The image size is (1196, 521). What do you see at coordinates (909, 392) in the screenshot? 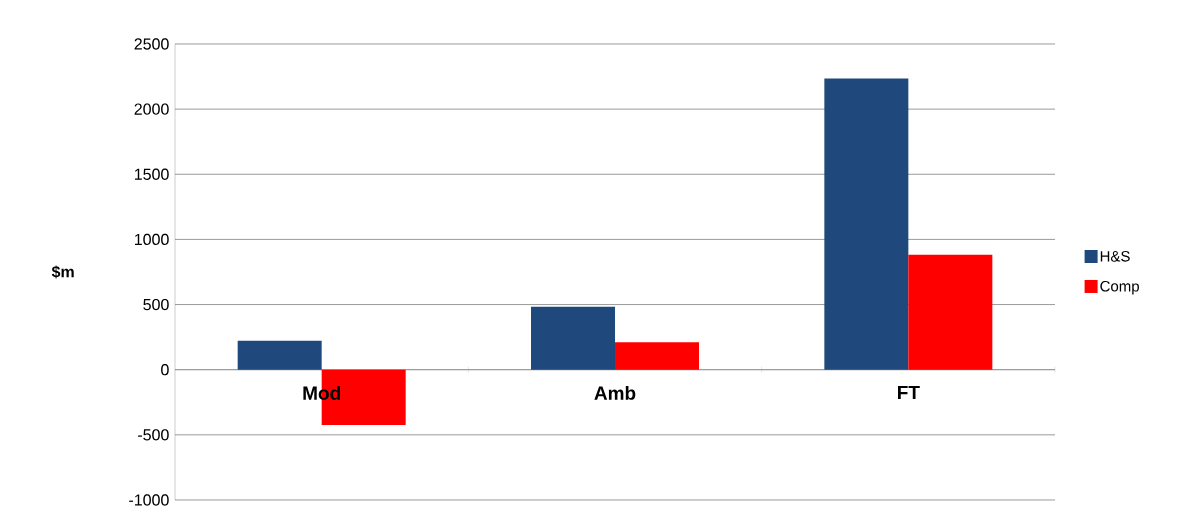
I see `x-tick-label: FT` at bounding box center [909, 392].